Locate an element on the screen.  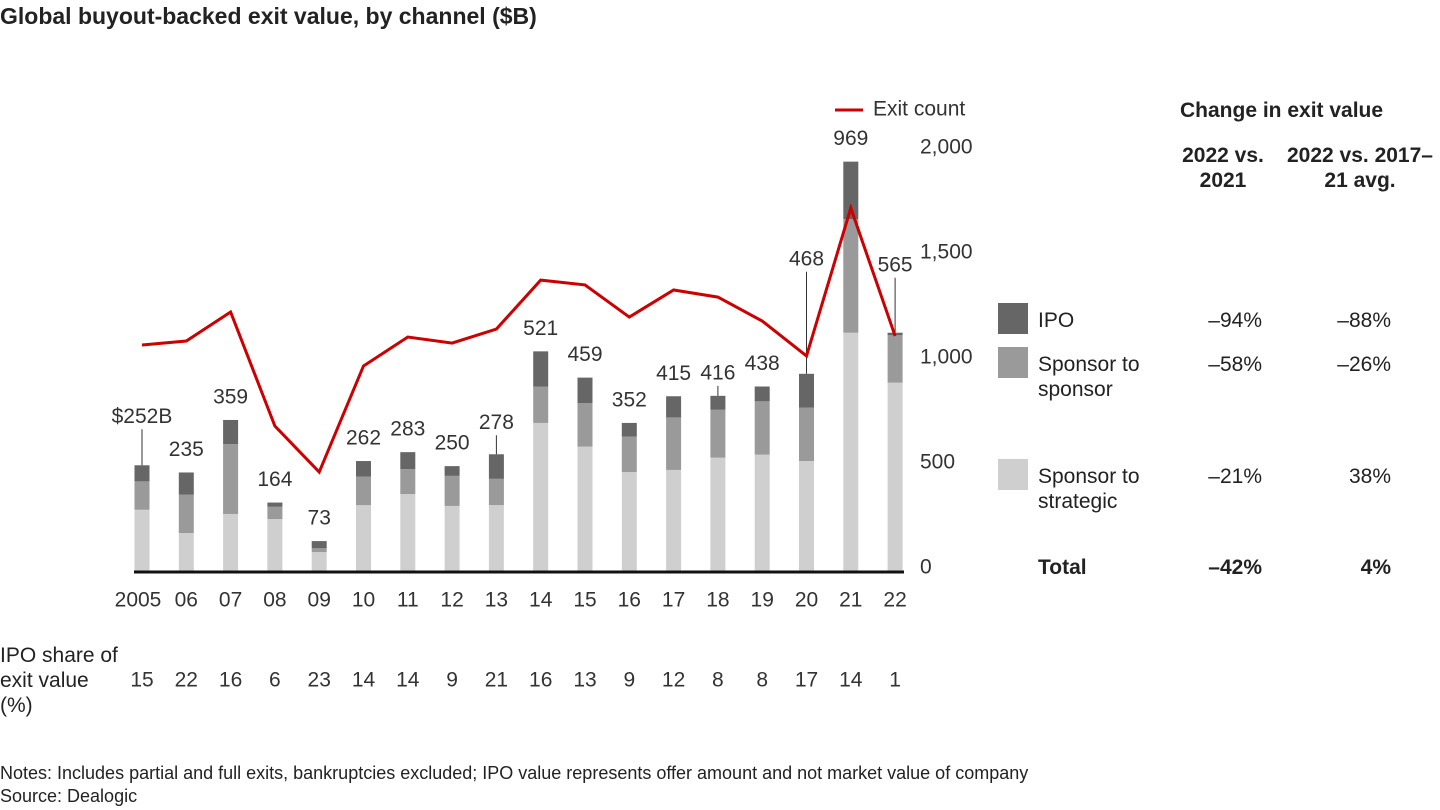
y2-tick-label: 2,000 is located at coordinates (946, 147).